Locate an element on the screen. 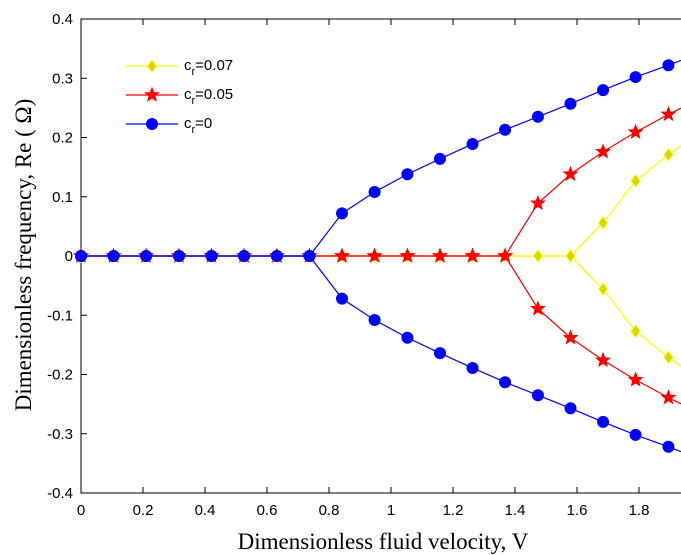 This screenshot has width=681, height=555. legend-label: cr=0 is located at coordinates (198, 125).